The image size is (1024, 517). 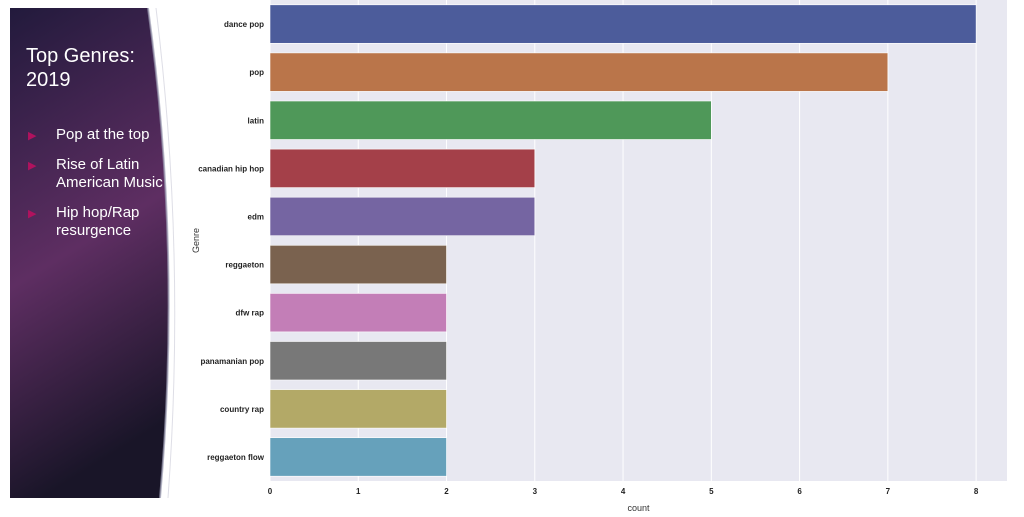 I want to click on bullet-text: Pop at the top, so click(x=103, y=134).